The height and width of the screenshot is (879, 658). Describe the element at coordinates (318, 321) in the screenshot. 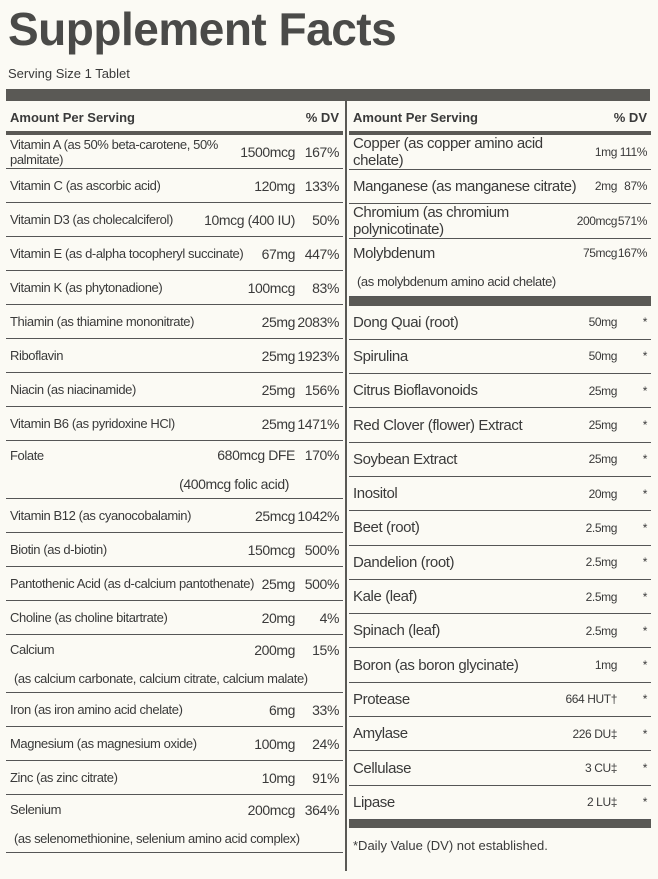

I see `daily-value: 2083%` at that location.